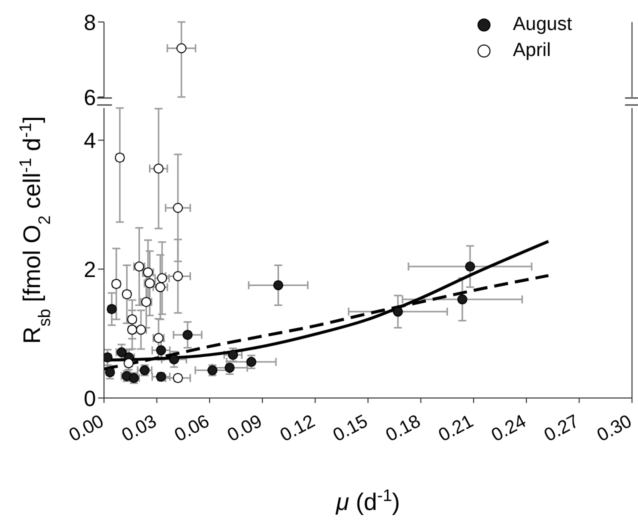  I want to click on x-tick-label: 0.06, so click(191, 428).